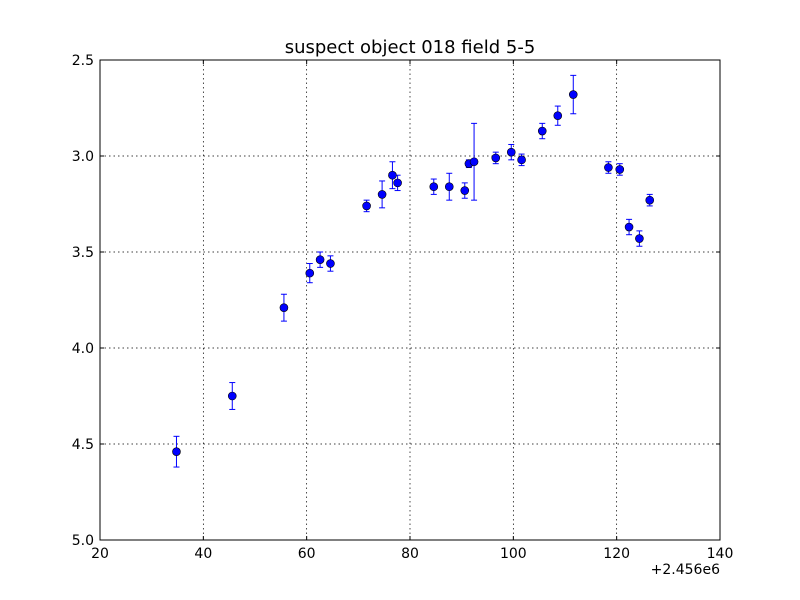 This screenshot has height=600, width=800. I want to click on x-tick-label: 100, so click(513, 554).